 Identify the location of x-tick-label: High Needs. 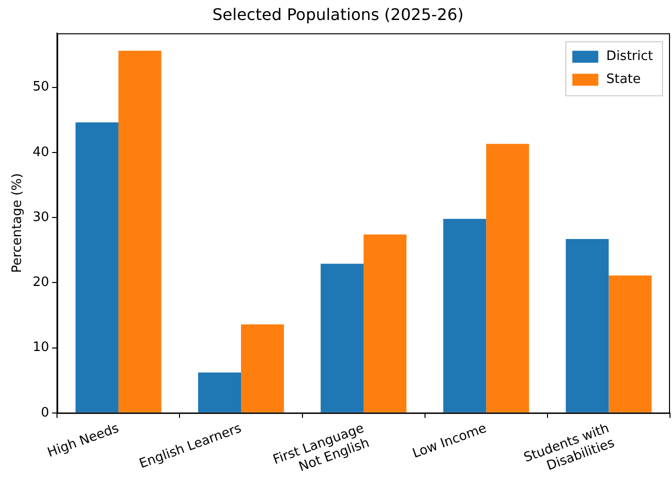
(84, 440).